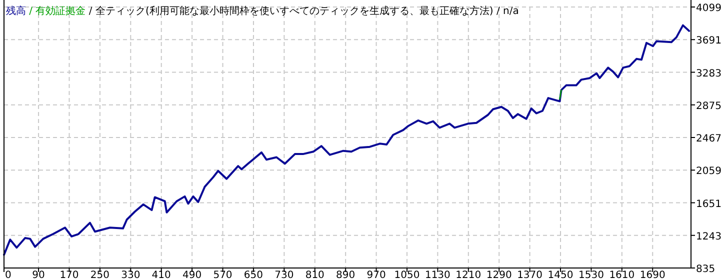 The image size is (721, 280). What do you see at coordinates (161, 275) in the screenshot?
I see `x-tick-label: 410` at bounding box center [161, 275].